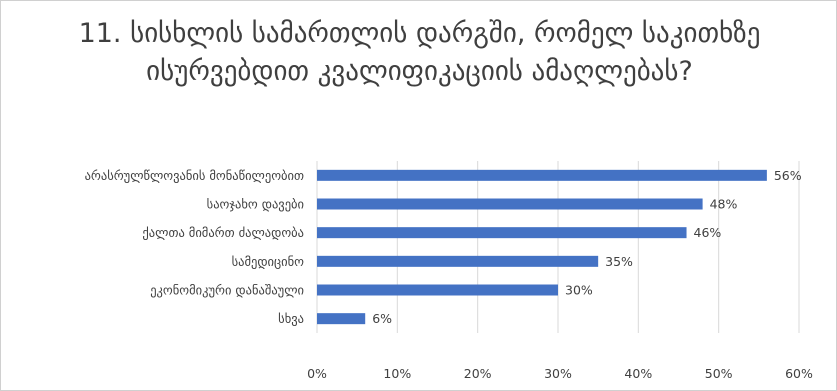 This screenshot has height=391, width=837. Describe the element at coordinates (255, 204) in the screenshot. I see `category-label: საოჯახო დავები` at that location.